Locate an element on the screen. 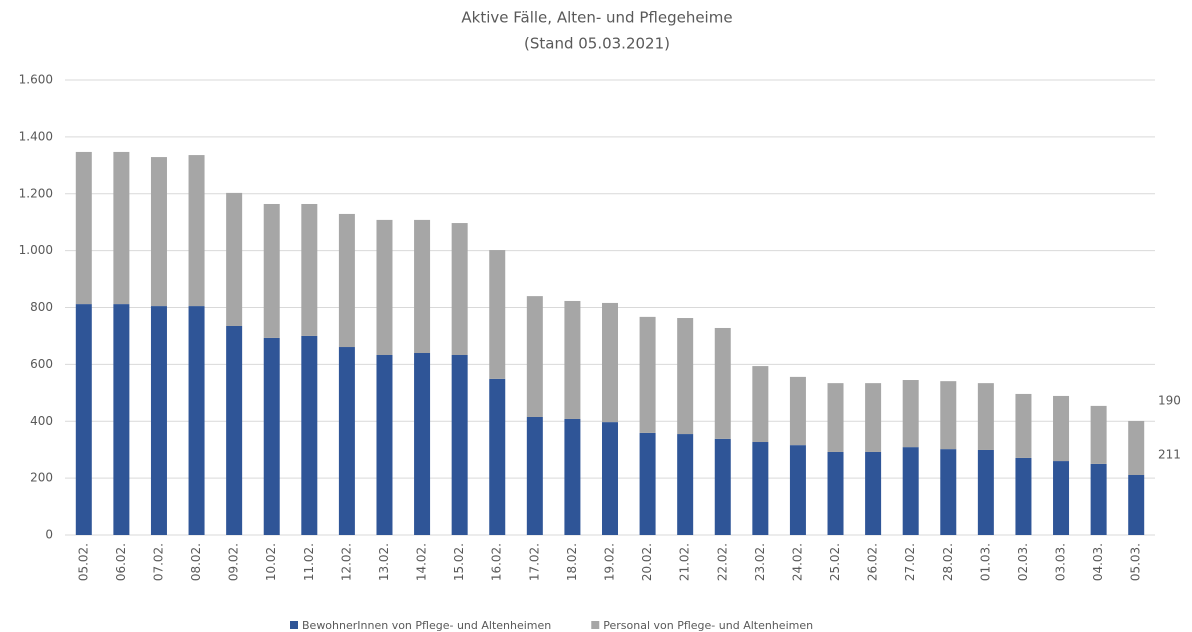 The image size is (1192, 632). x-tick-label: 16.02. is located at coordinates (497, 562).